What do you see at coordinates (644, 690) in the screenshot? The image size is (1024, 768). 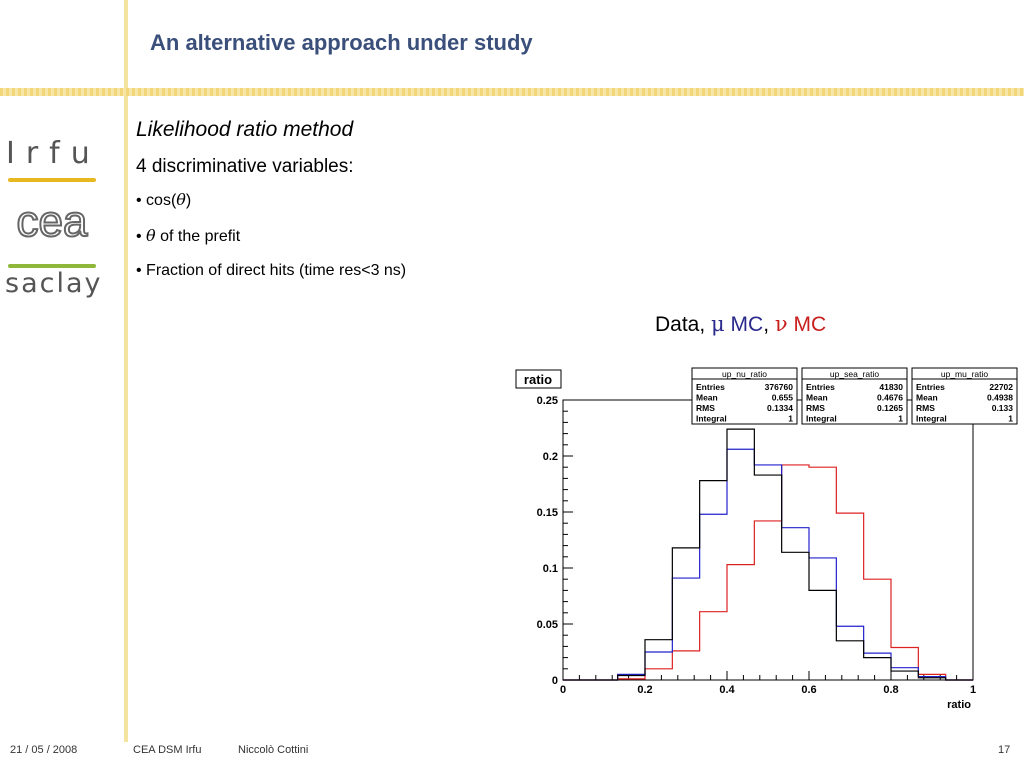 I see `x-tick-label: 0.2` at bounding box center [644, 690].